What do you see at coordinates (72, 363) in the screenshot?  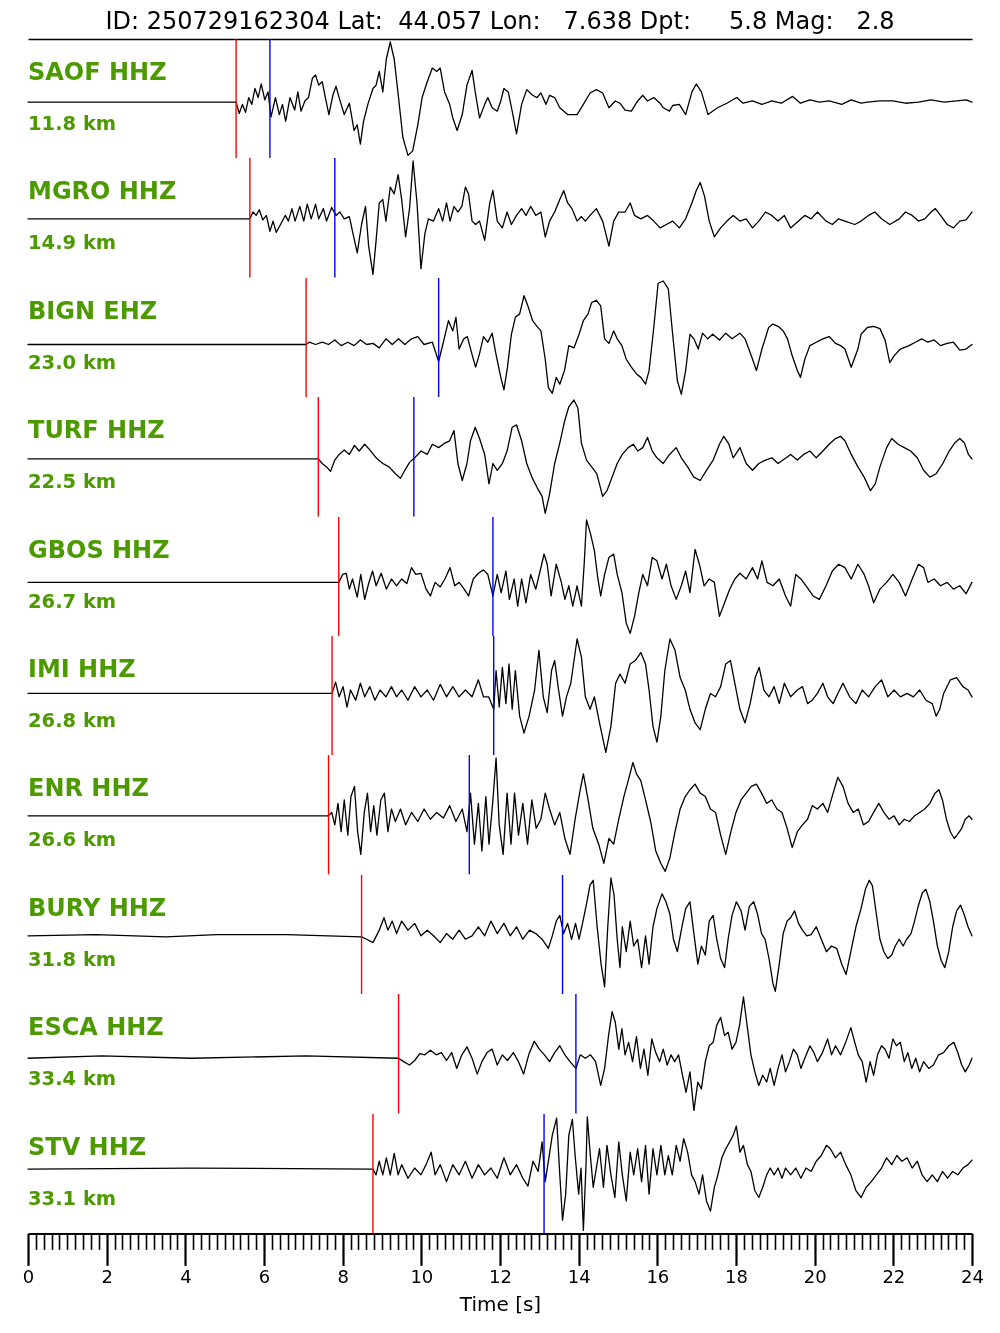 I see `annotation: 23.0 km` at bounding box center [72, 363].